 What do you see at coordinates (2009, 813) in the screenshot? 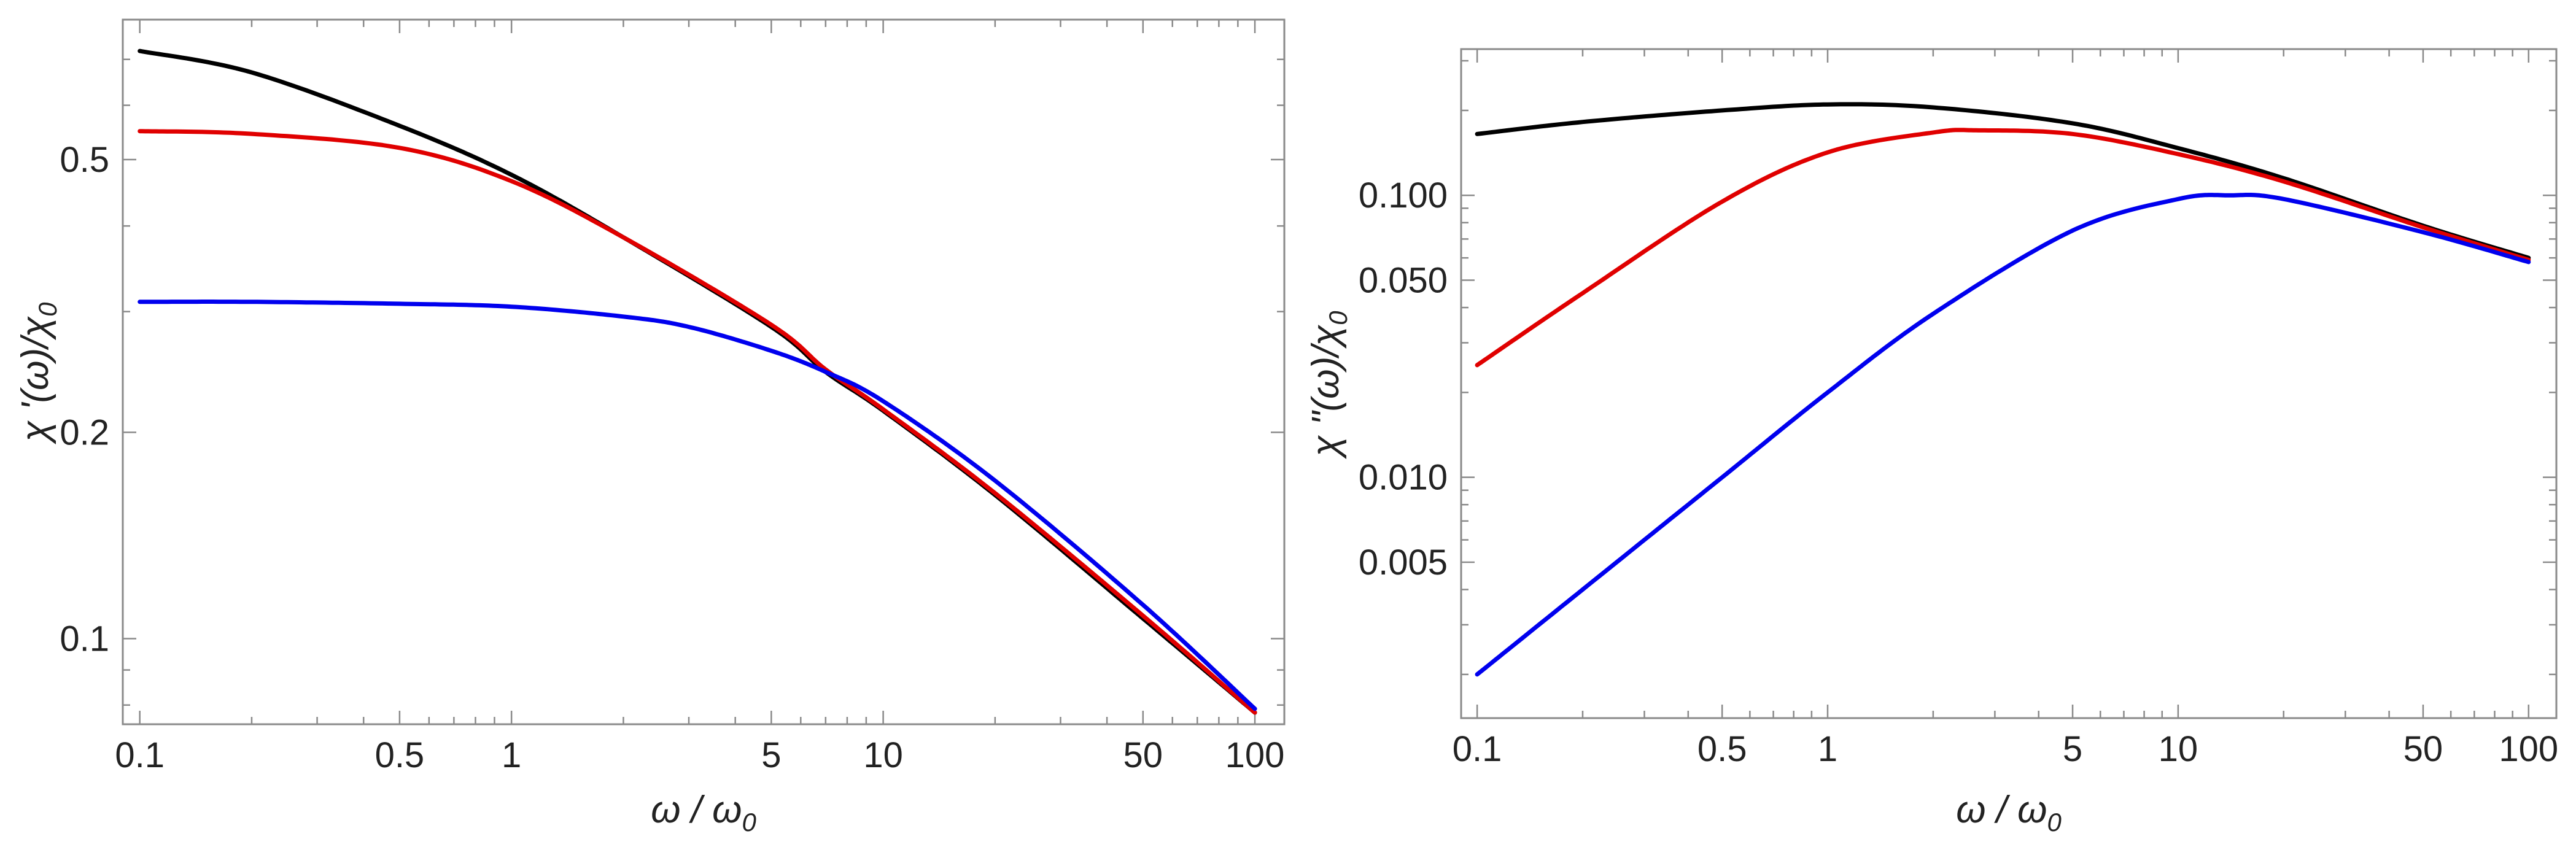
I see `chart-right-x-axis-label: ω / ω0` at bounding box center [2009, 813].